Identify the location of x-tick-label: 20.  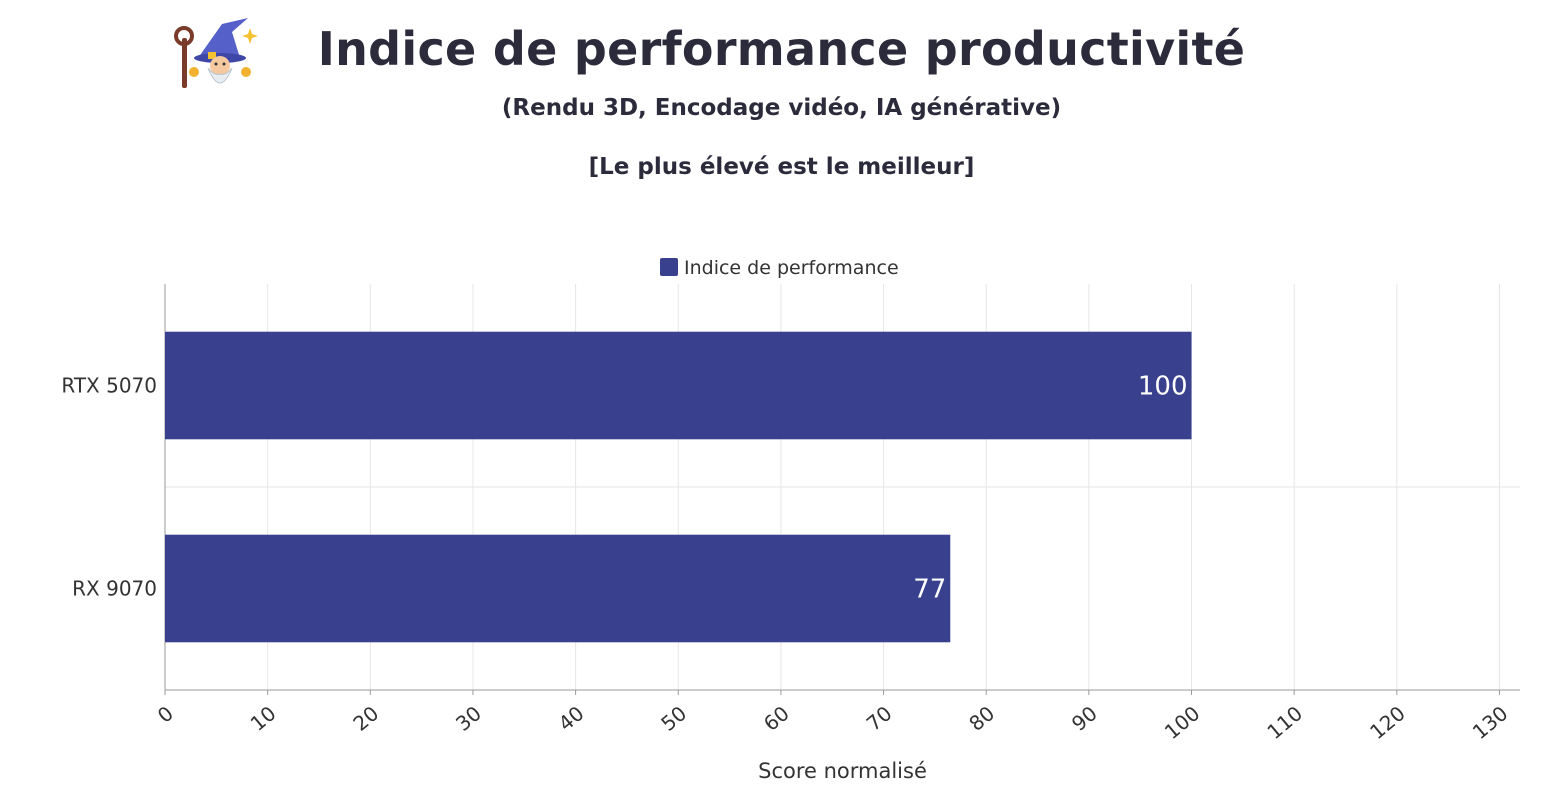
(365, 718).